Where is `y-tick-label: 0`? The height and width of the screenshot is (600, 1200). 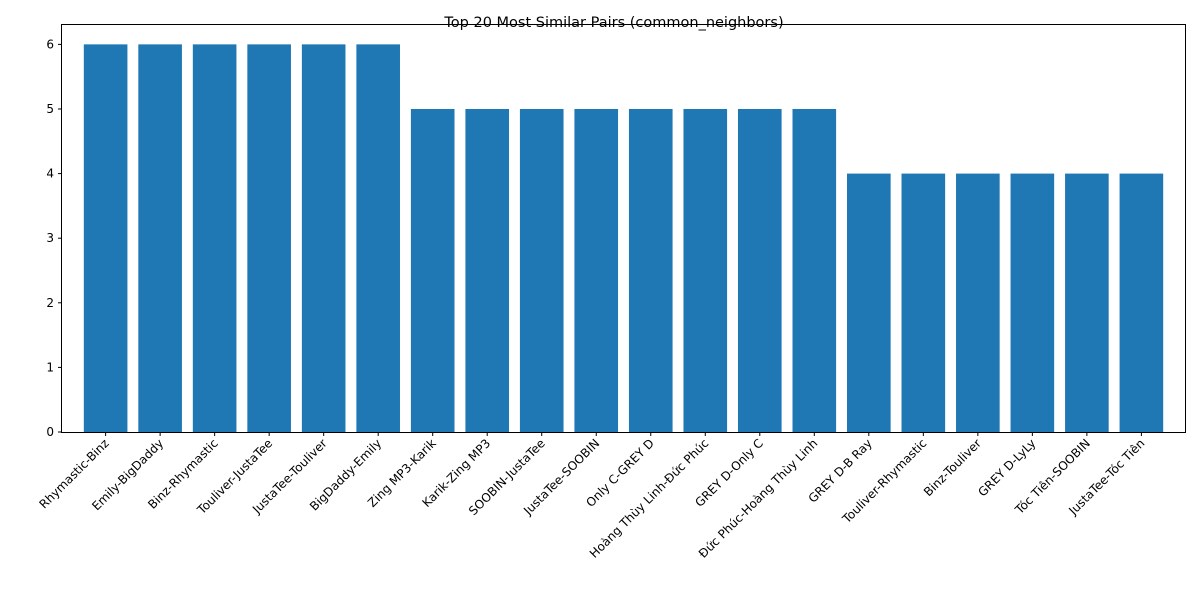 y-tick-label: 0 is located at coordinates (50, 432).